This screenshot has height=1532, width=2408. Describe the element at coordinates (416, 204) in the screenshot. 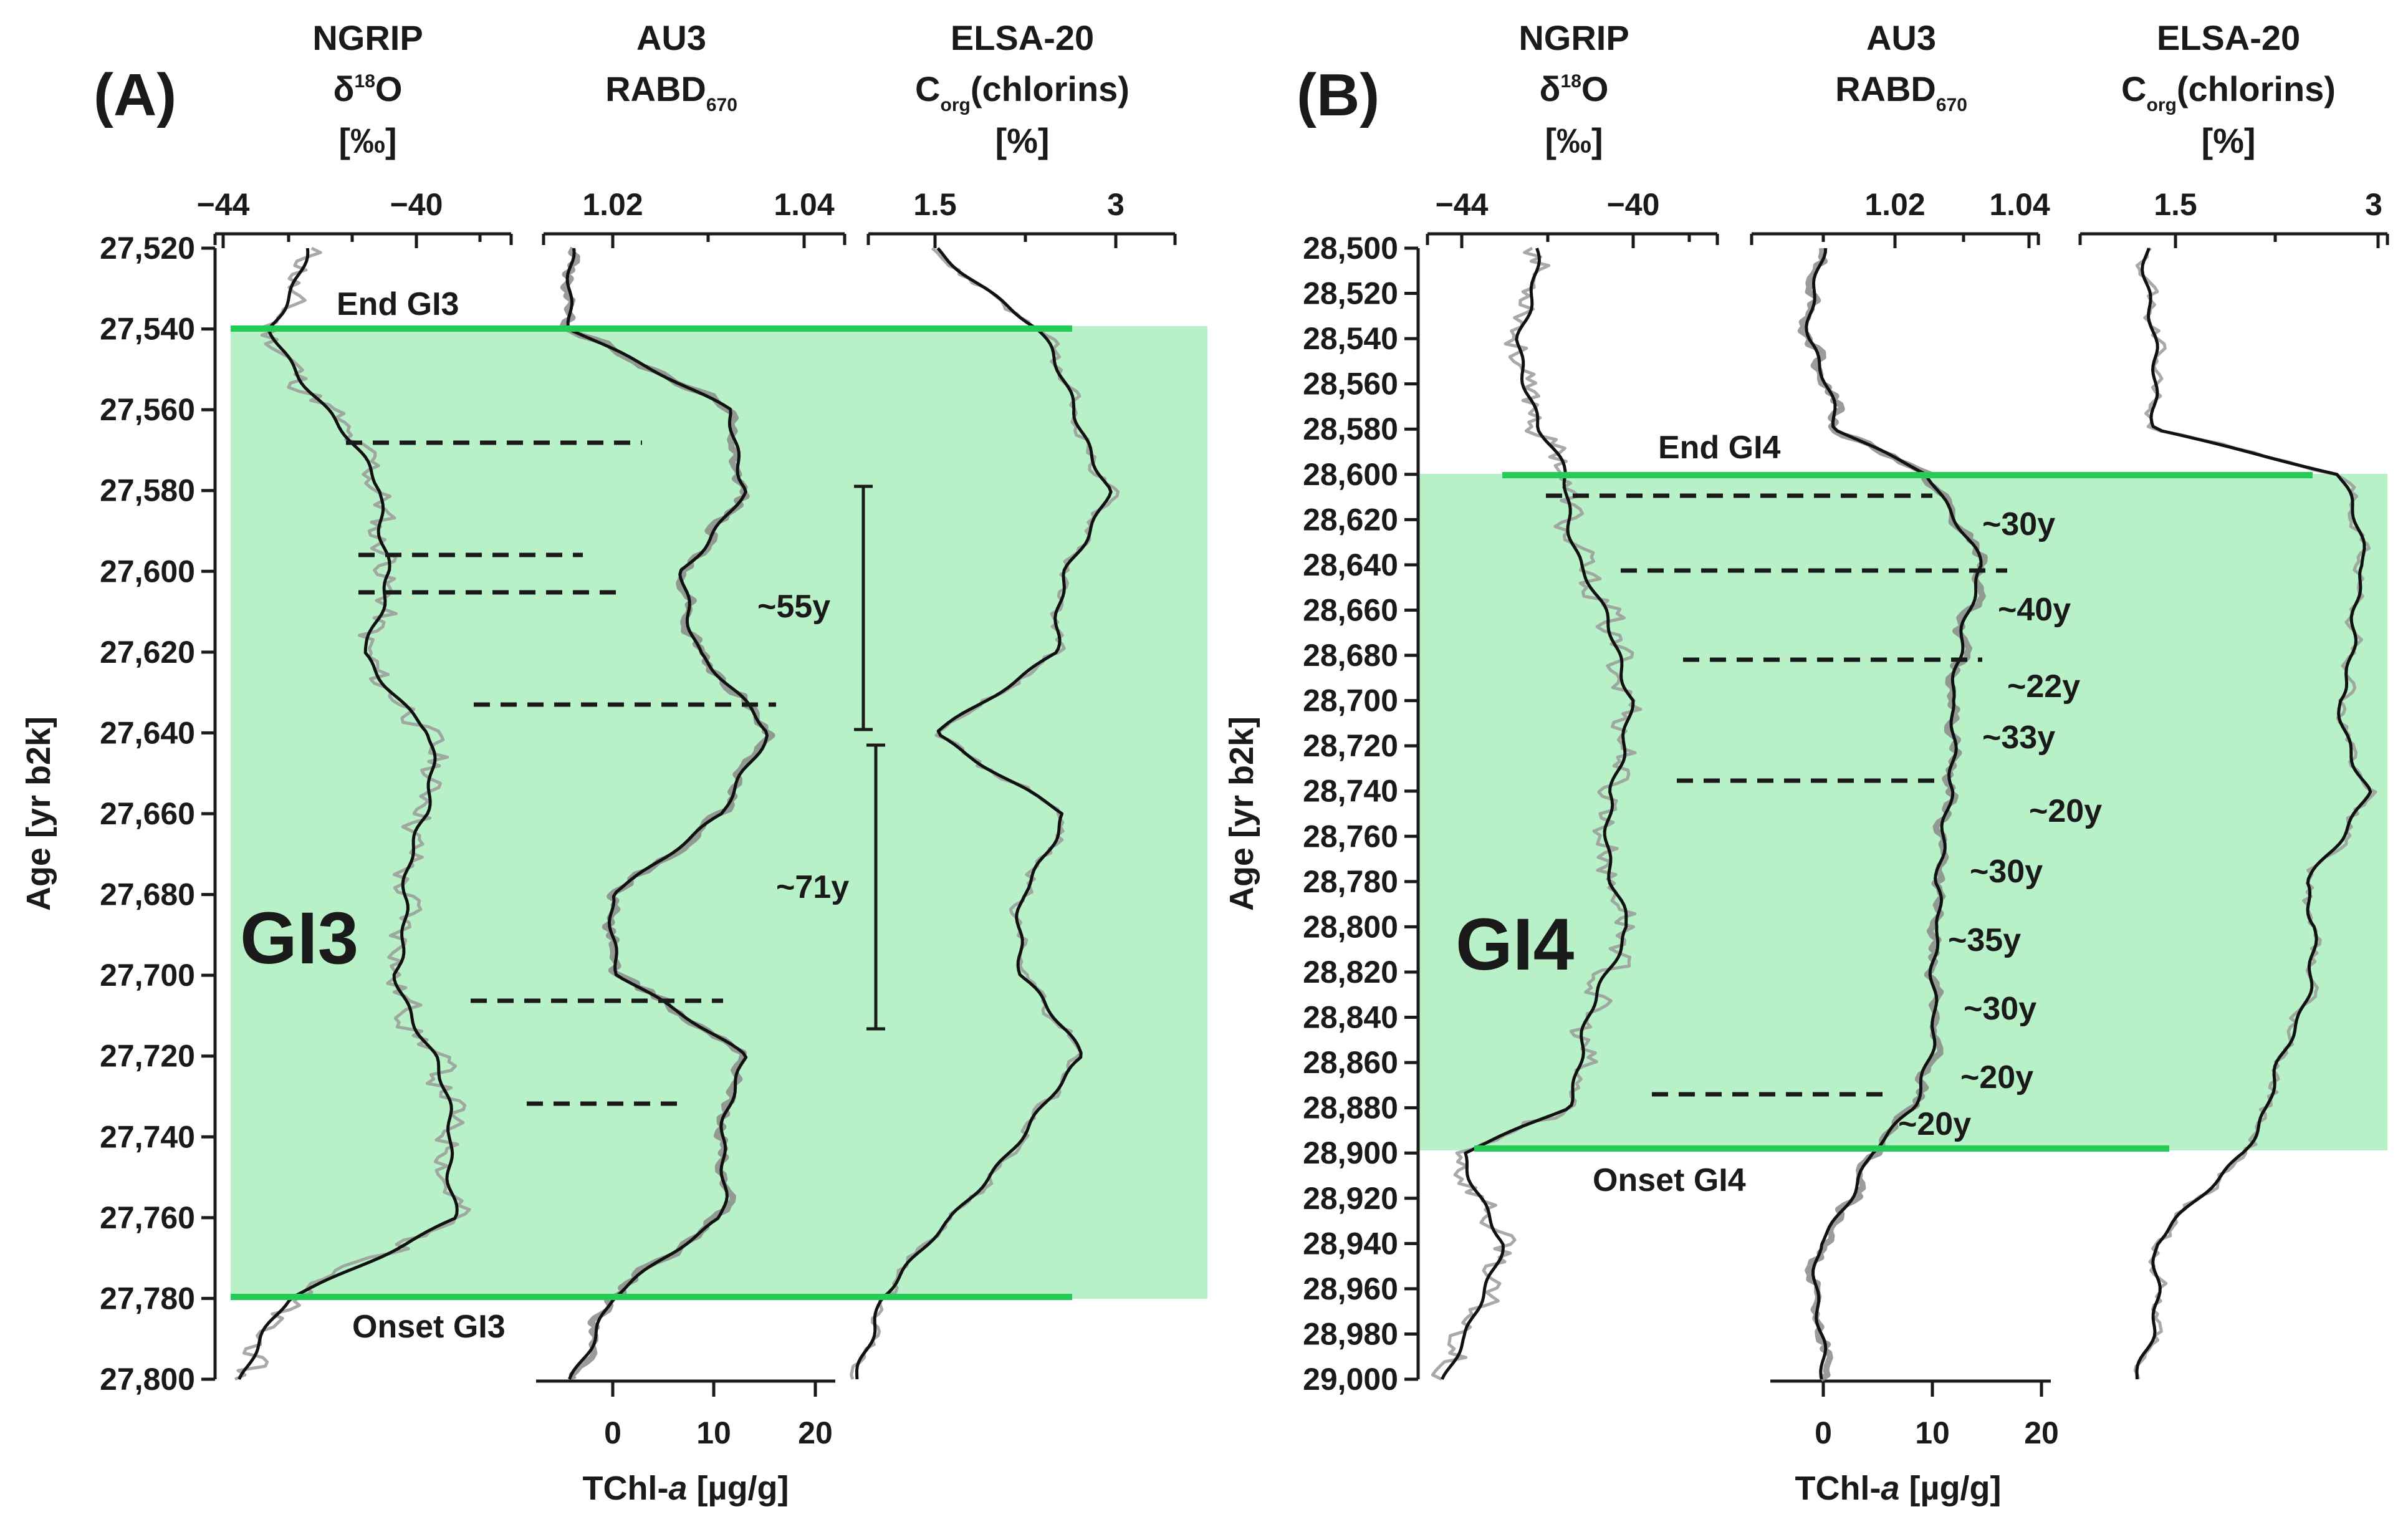

I see `tick-ngrip-a-1: −40` at that location.